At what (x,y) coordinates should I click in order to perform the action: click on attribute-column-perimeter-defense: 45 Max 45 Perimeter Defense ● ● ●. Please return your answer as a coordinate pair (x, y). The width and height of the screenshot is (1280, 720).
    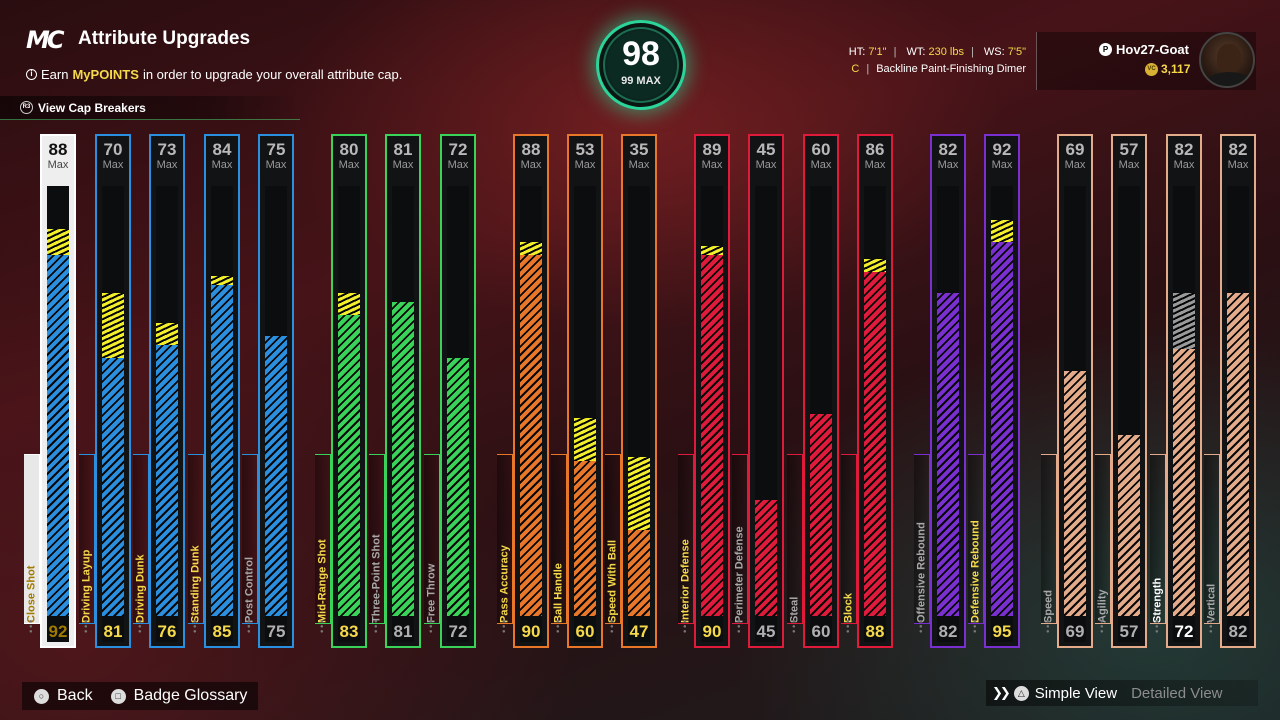
    Looking at the image, I should click on (758, 391).